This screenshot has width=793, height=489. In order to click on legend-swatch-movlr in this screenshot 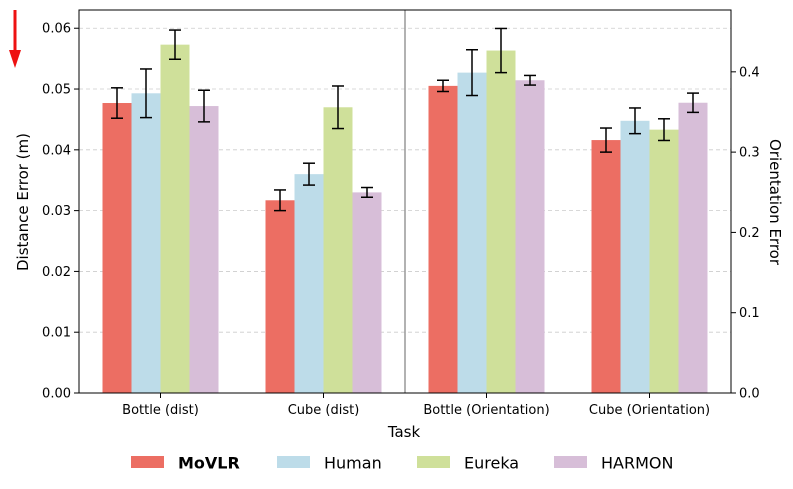, I will do `click(147, 462)`.